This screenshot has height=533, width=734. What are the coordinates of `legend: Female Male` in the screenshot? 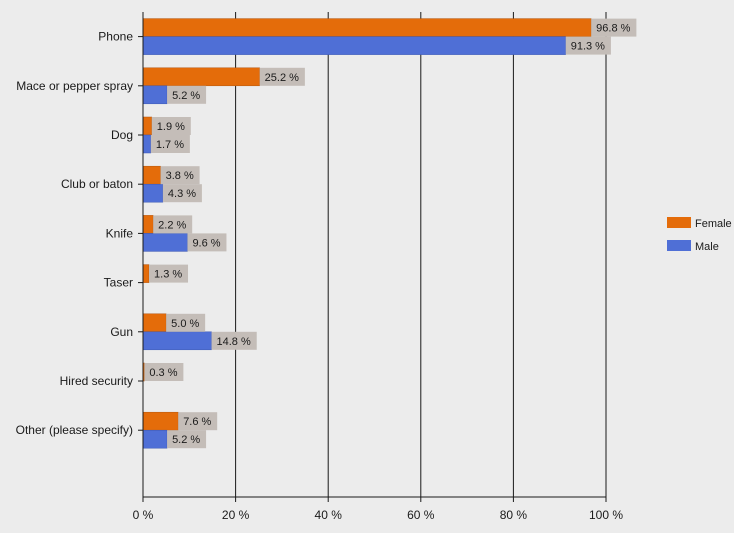 It's located at (699, 235).